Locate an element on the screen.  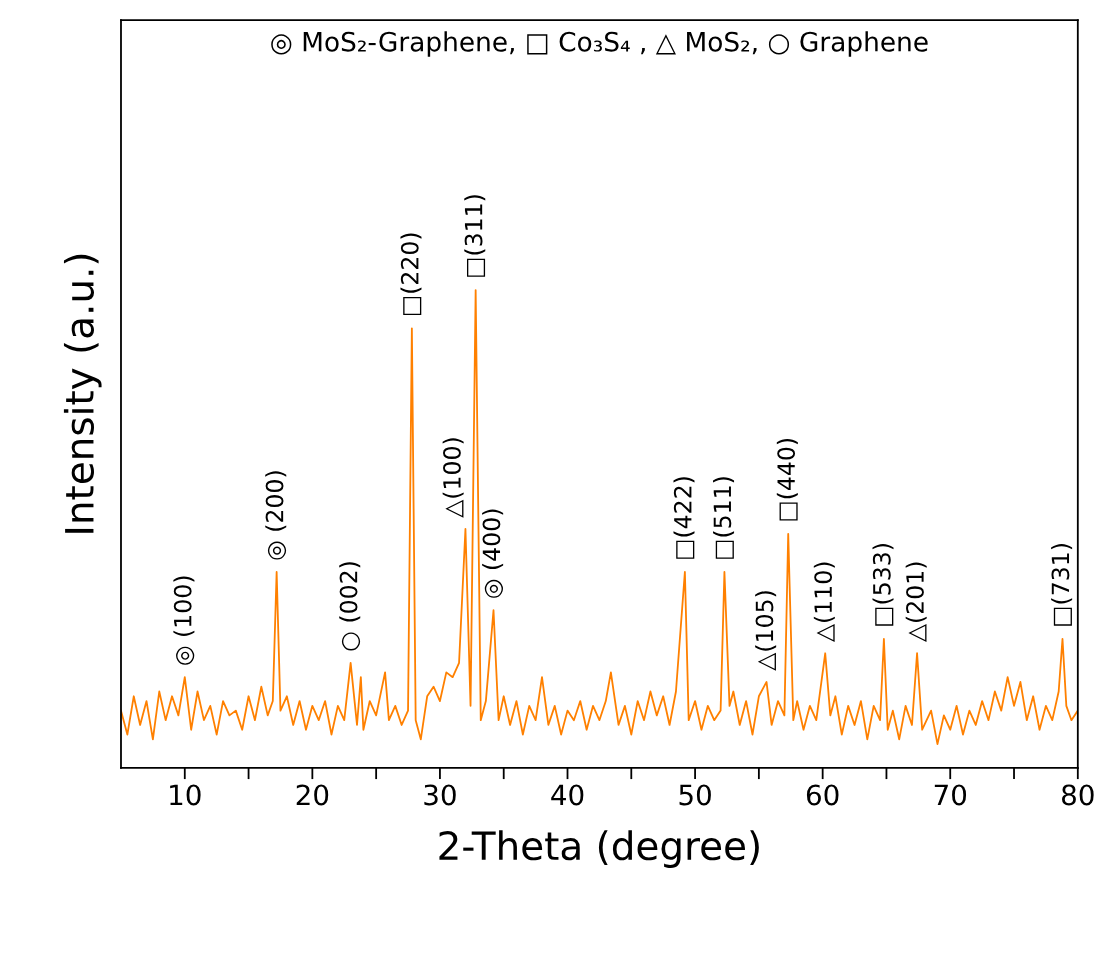
x-tick-label: 50 is located at coordinates (695, 795).